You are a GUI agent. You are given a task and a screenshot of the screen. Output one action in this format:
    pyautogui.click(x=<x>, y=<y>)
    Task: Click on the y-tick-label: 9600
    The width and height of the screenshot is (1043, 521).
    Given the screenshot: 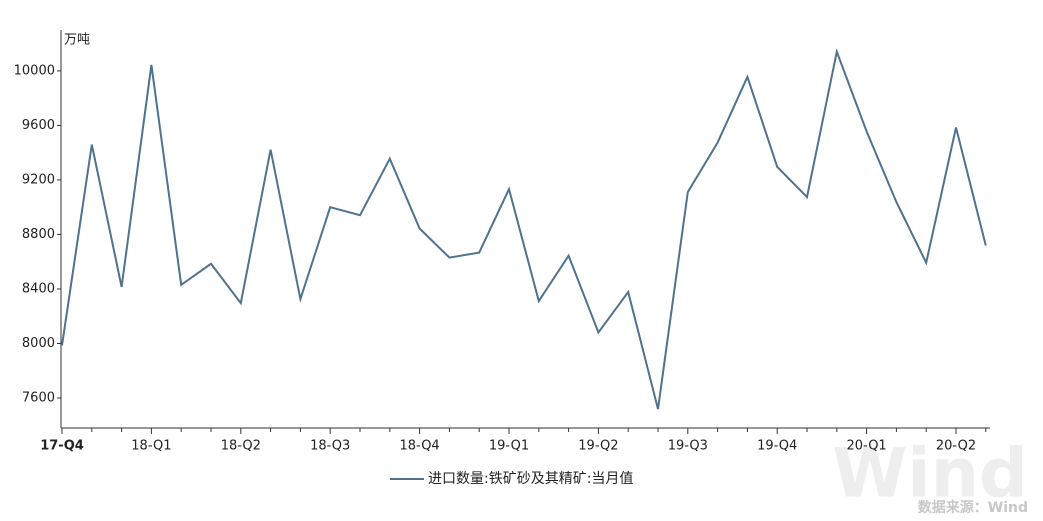 What is the action you would take?
    pyautogui.click(x=38, y=125)
    